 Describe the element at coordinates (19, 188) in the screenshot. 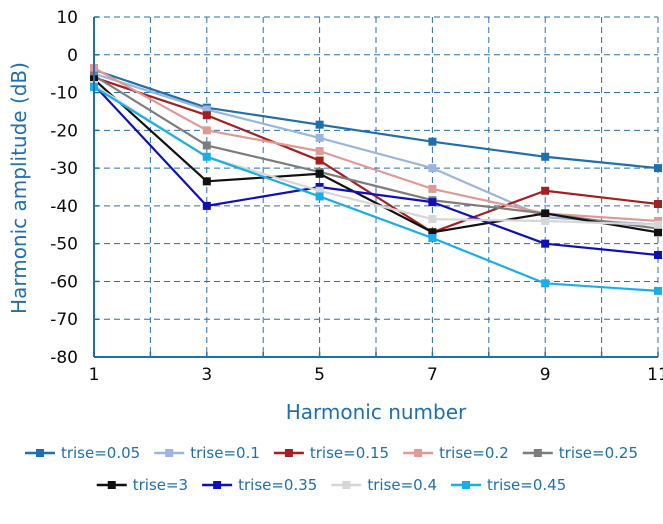

I see `y-axis-title: Harmonic amplitude (dB)` at that location.